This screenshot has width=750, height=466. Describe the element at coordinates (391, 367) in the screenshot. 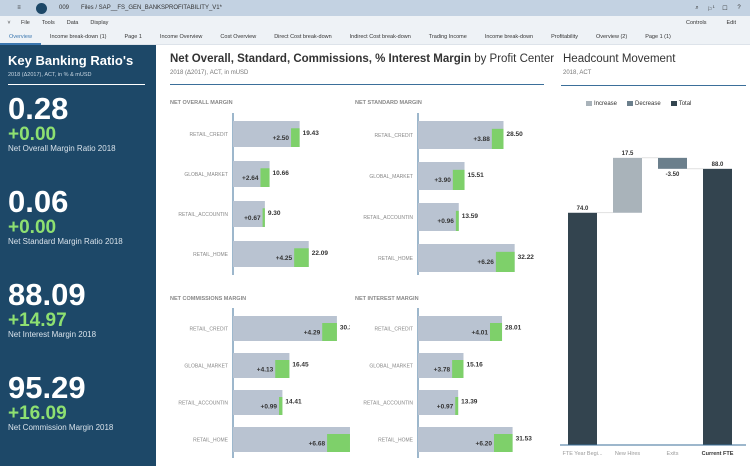

I see `category-label: GLOBAL_MARKET` at that location.